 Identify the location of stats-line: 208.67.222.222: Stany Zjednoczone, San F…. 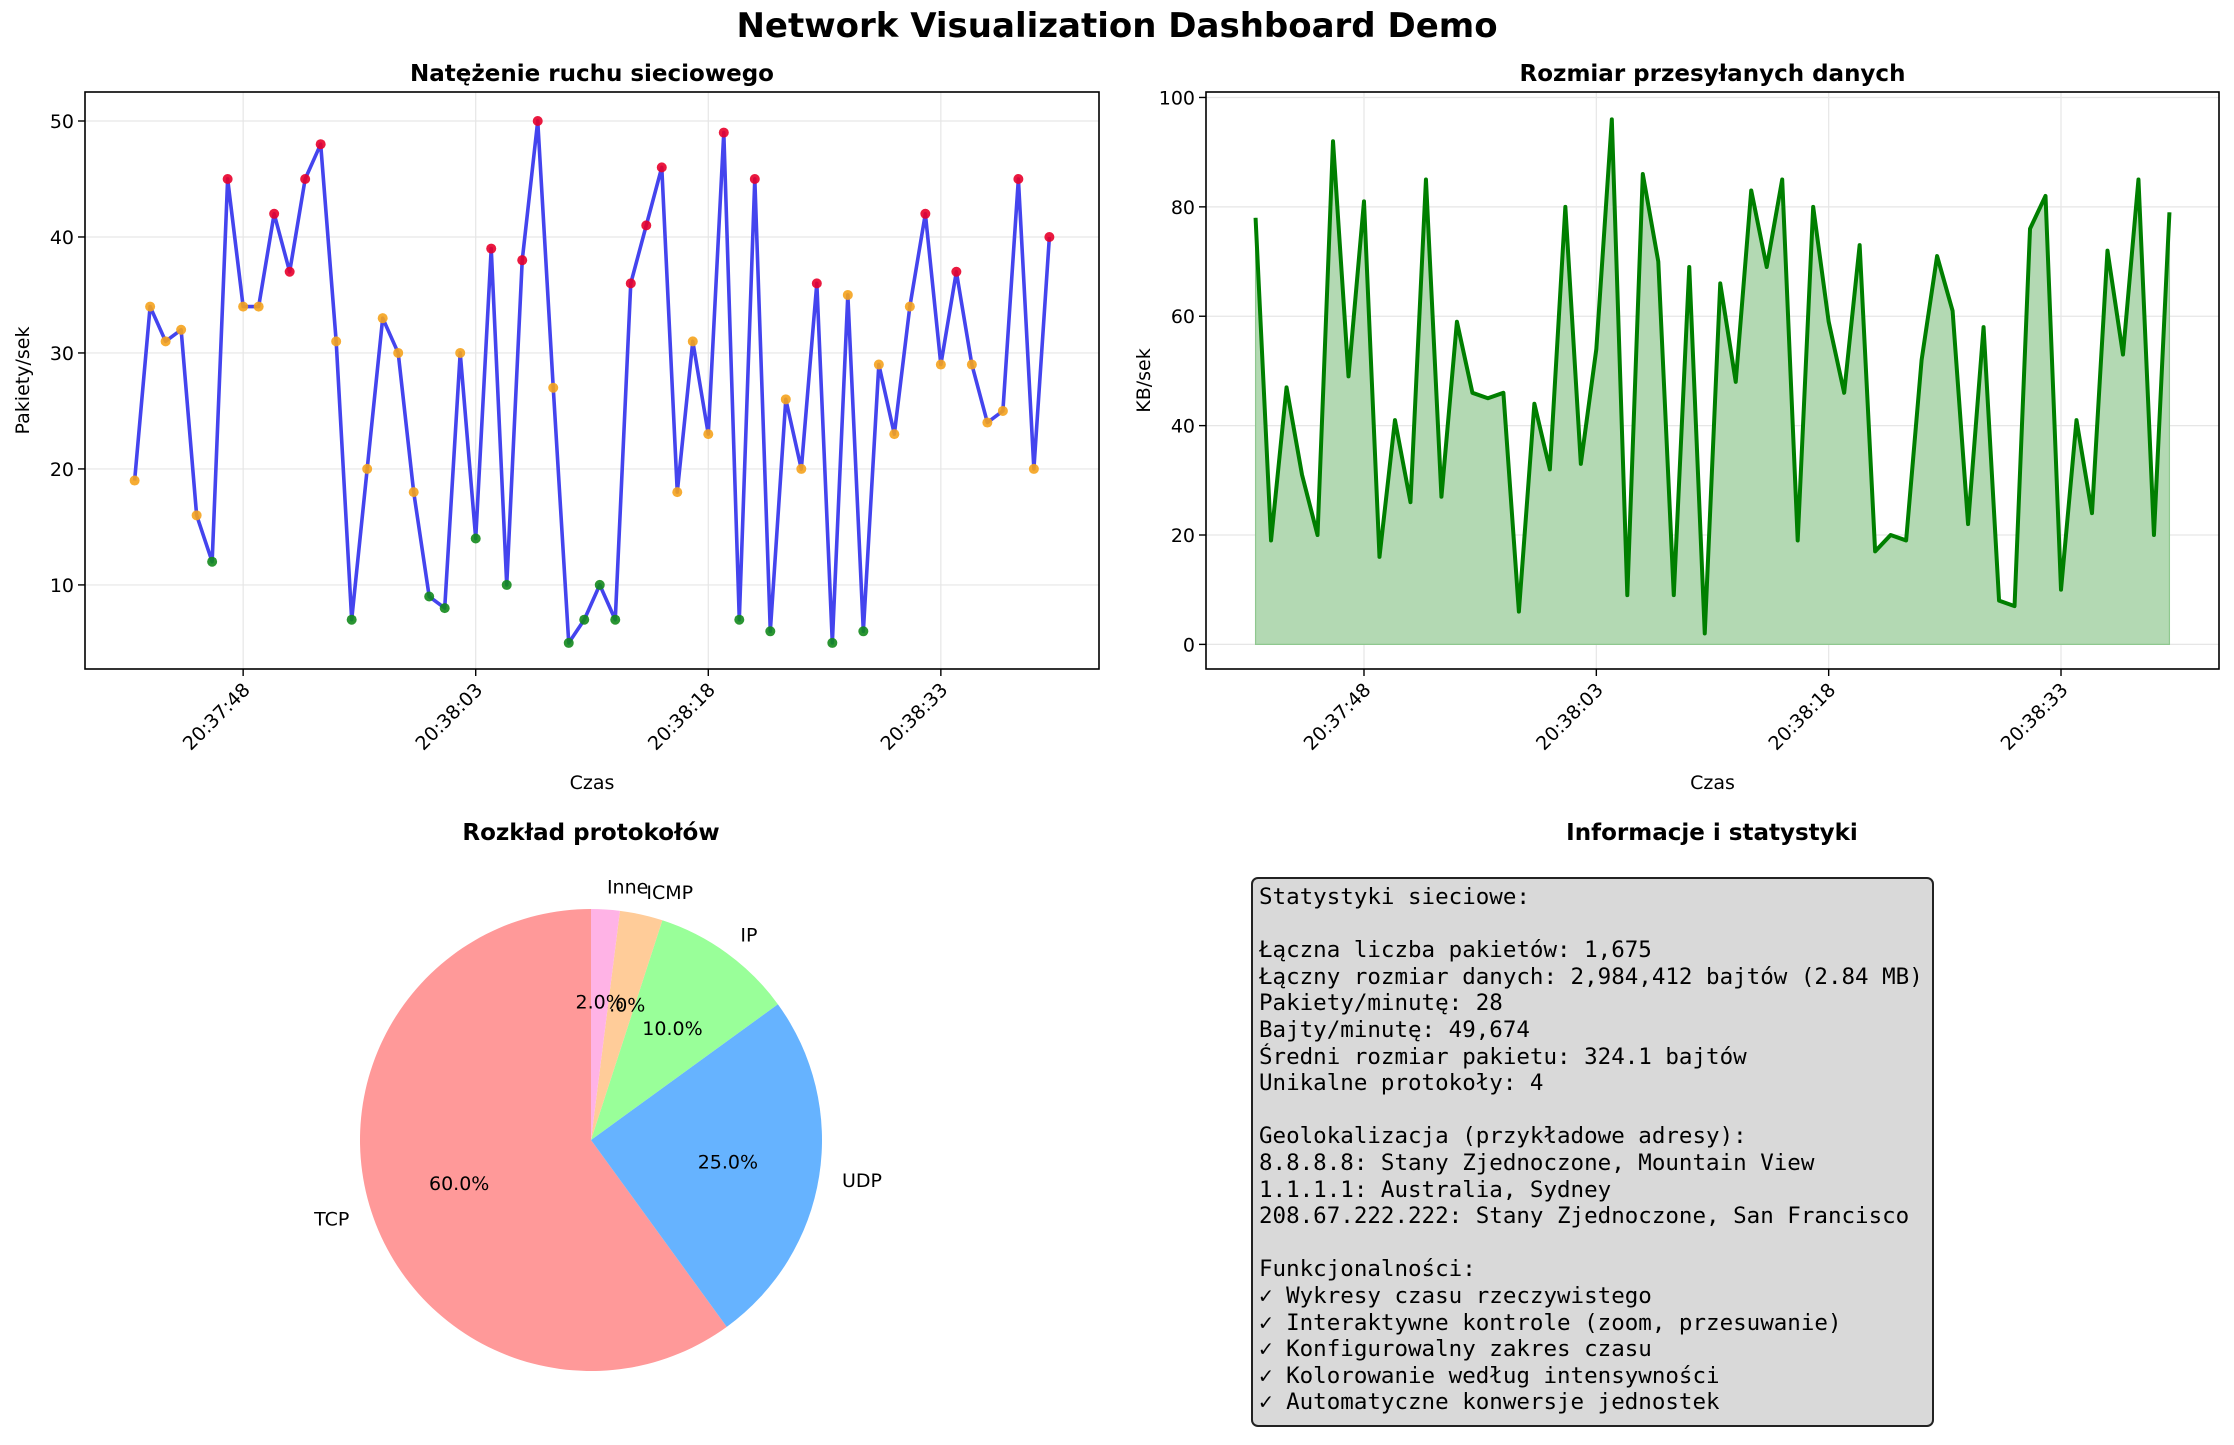
(1584, 1216).